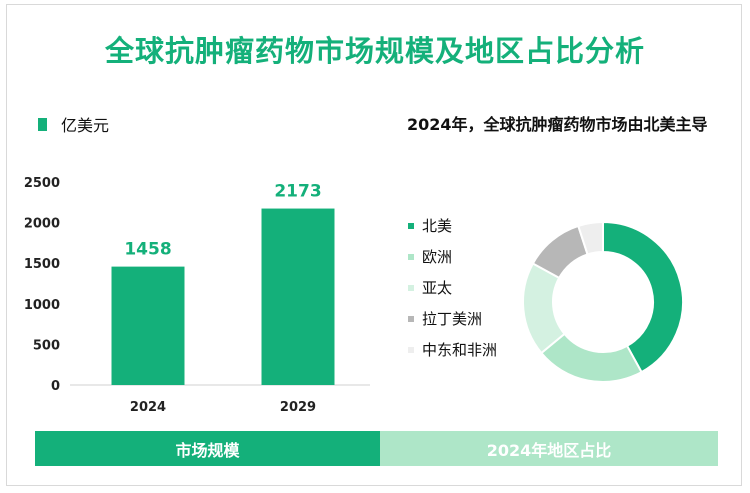 The image size is (750, 493). Describe the element at coordinates (55, 386) in the screenshot. I see `y-tick-label: 0` at that location.